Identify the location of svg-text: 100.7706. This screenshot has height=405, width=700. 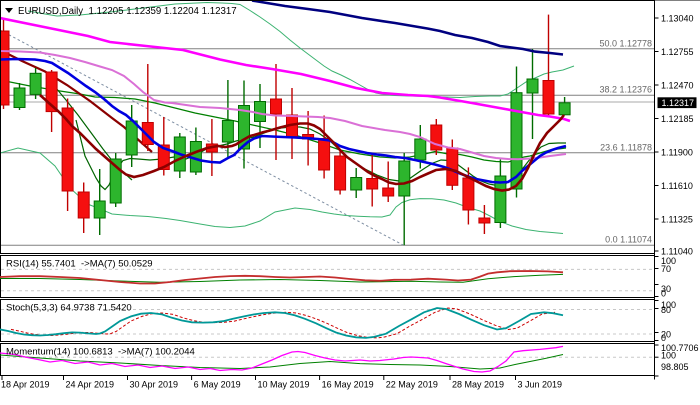
(680, 348).